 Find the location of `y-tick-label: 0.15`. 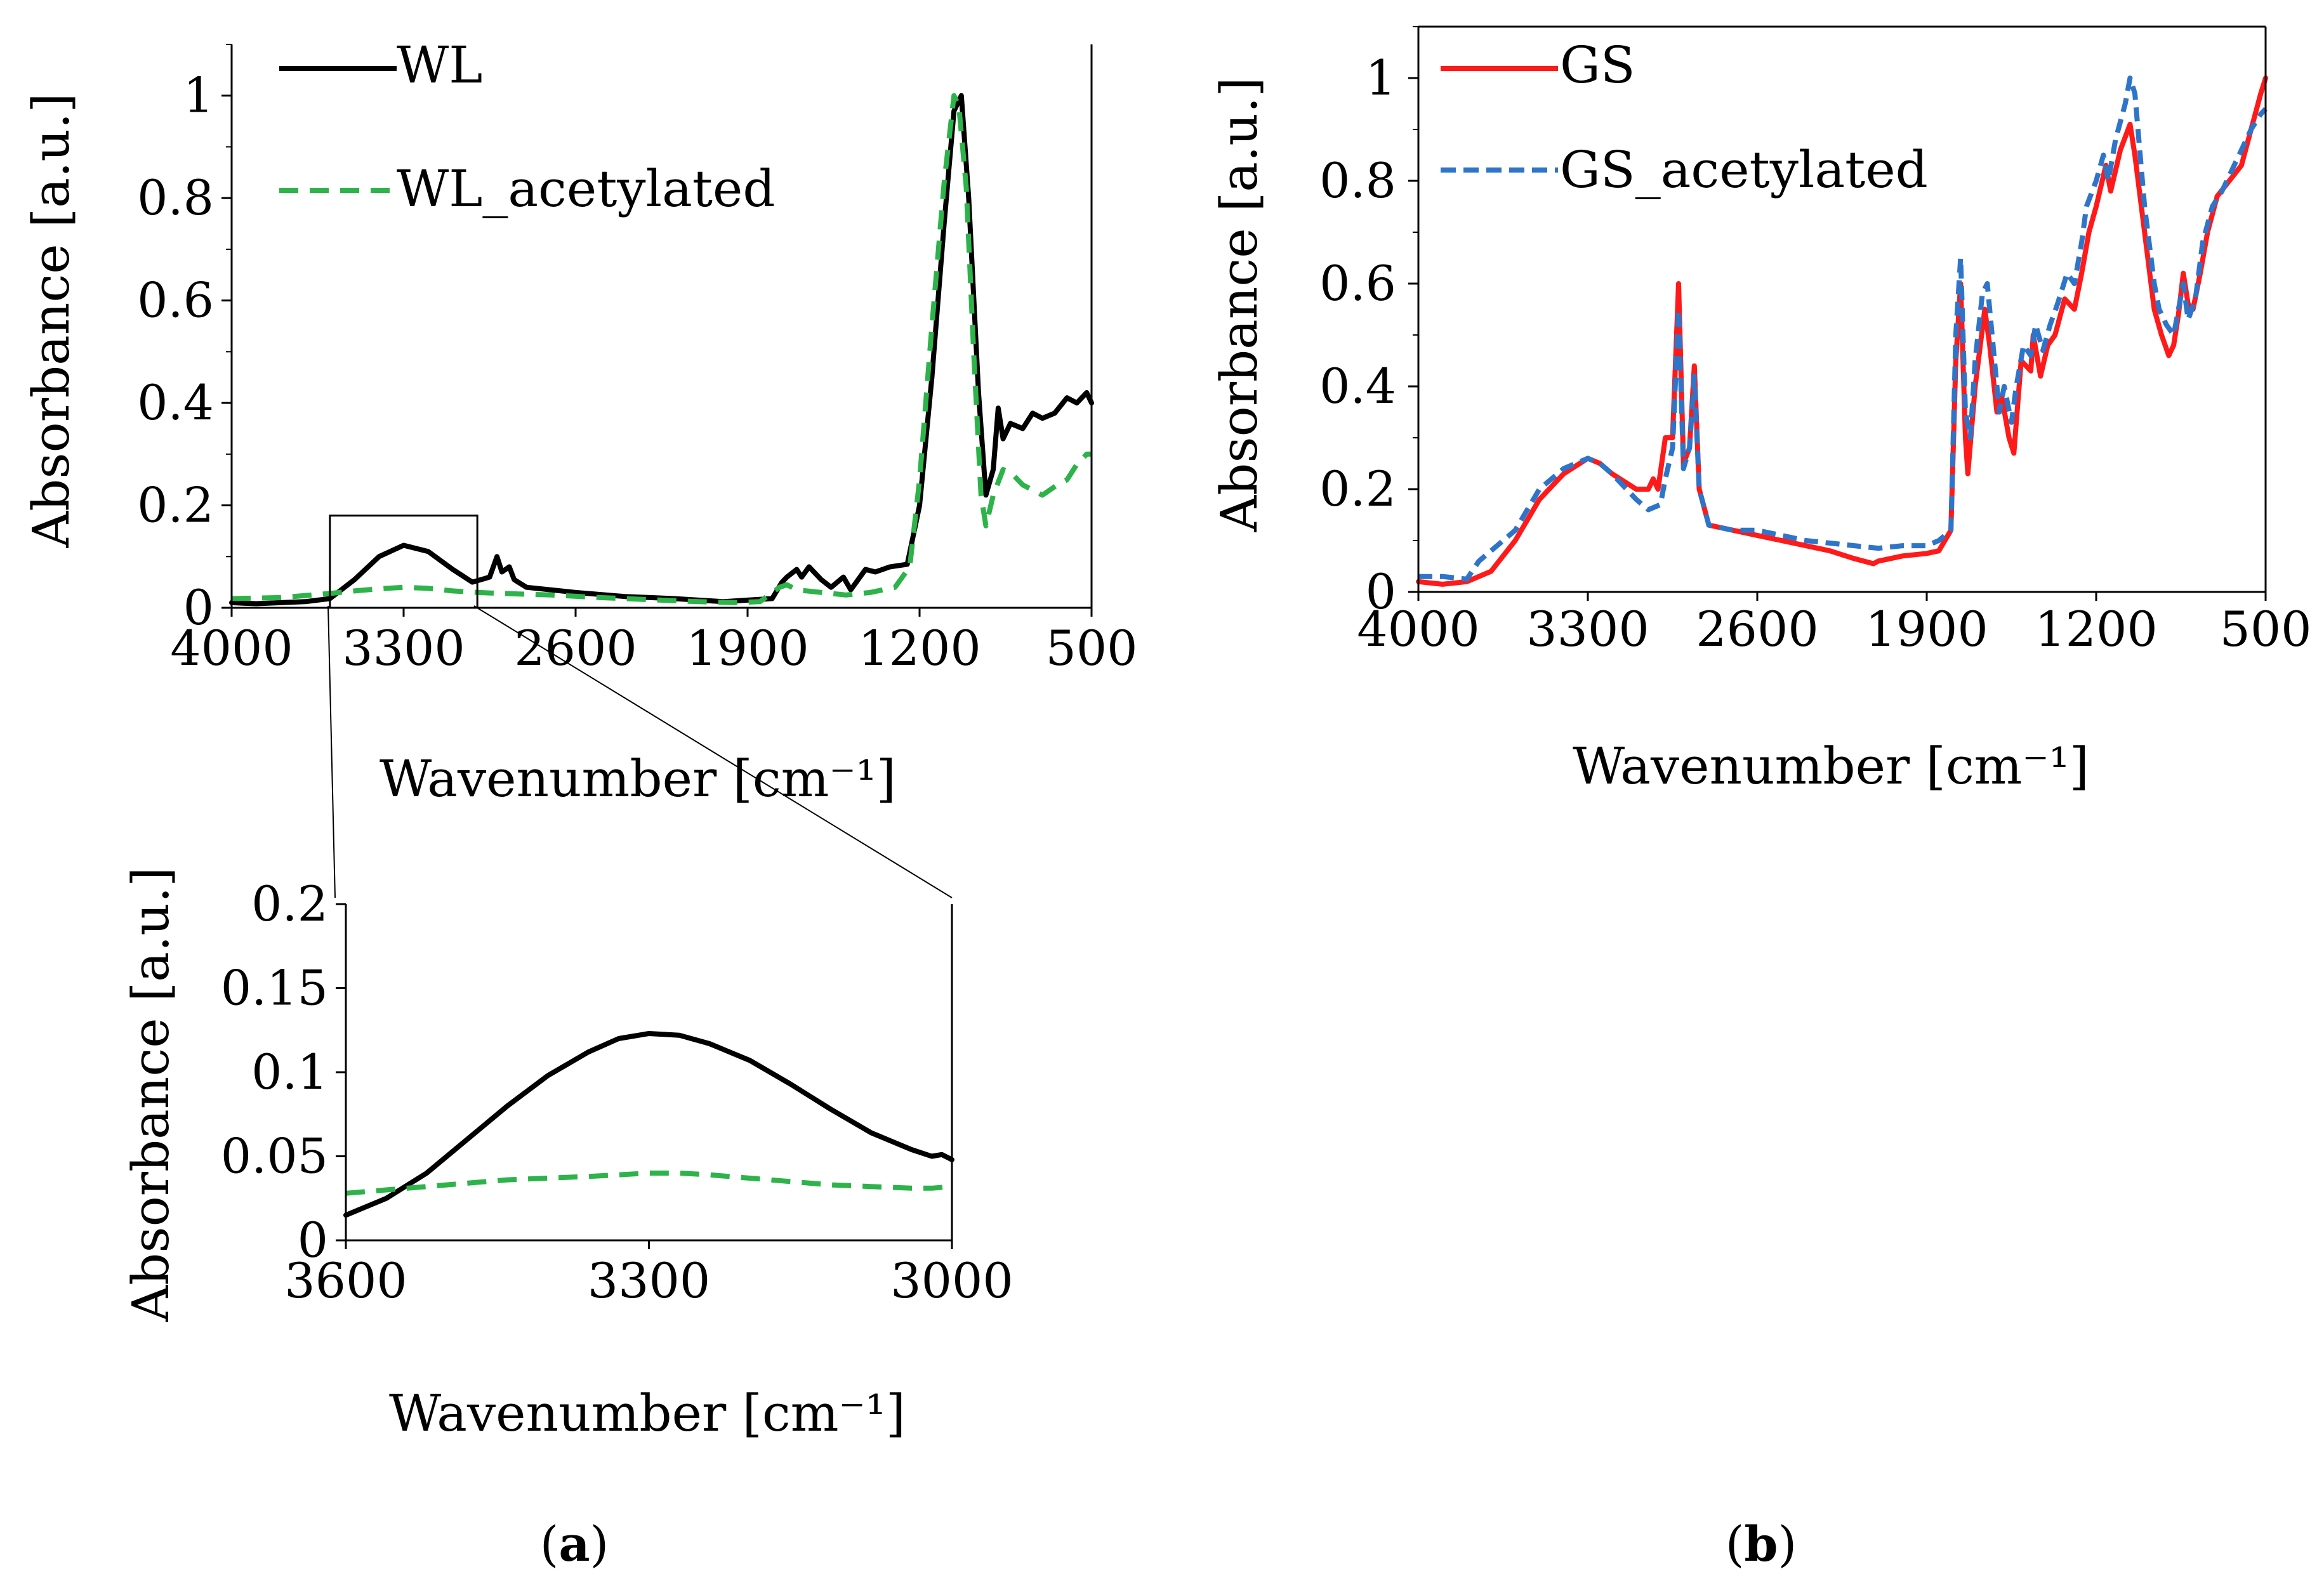

y-tick-label: 0.15 is located at coordinates (274, 988).